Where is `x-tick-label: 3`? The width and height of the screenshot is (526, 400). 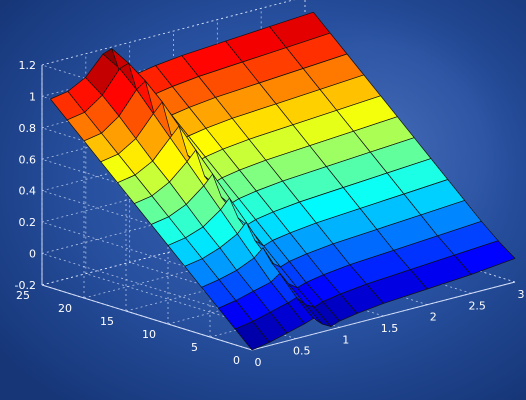 x-tick-label: 3 is located at coordinates (521, 294).